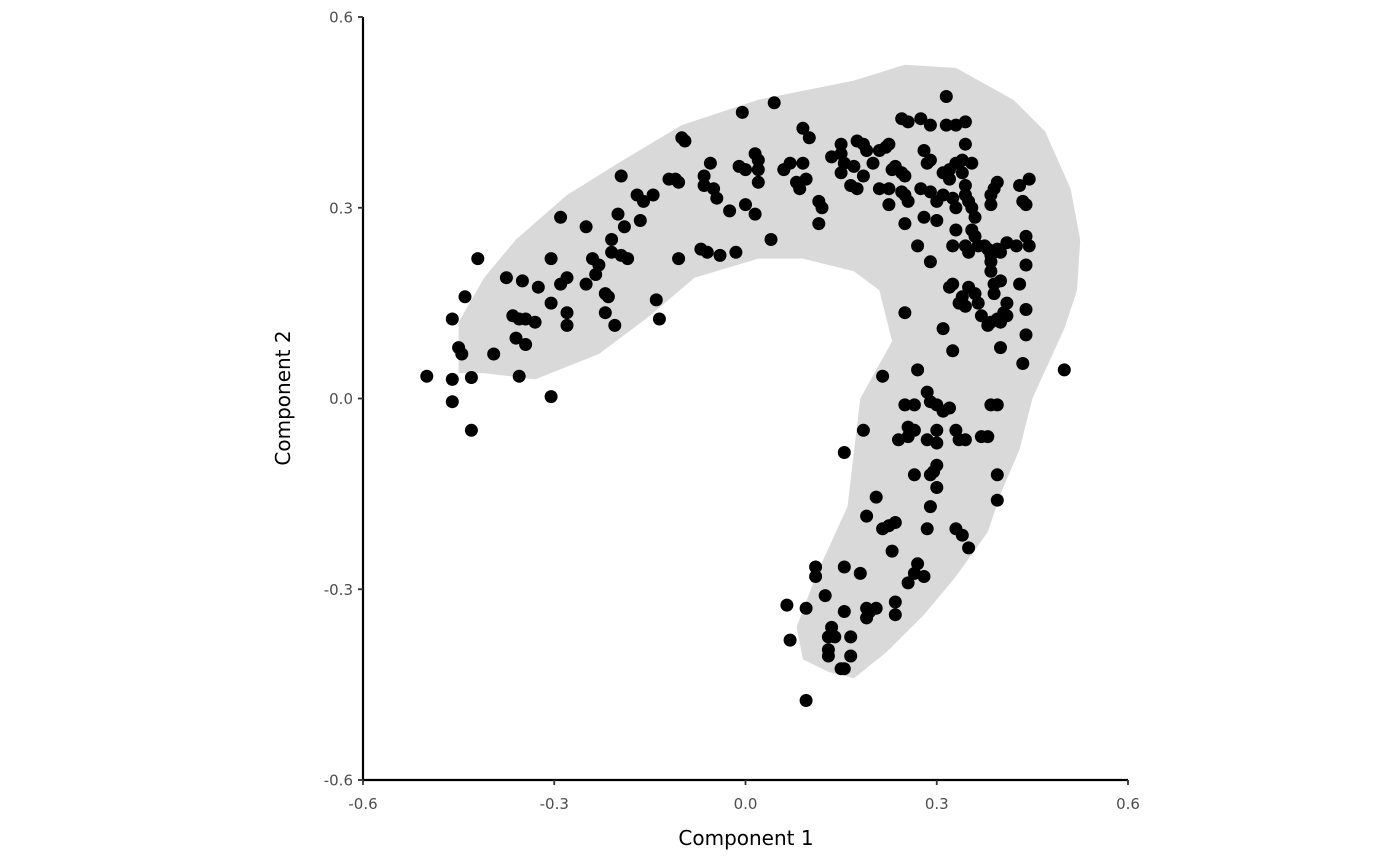 The height and width of the screenshot is (866, 1400). Describe the element at coordinates (341, 208) in the screenshot. I see `y-tick-label: 0.3` at that location.